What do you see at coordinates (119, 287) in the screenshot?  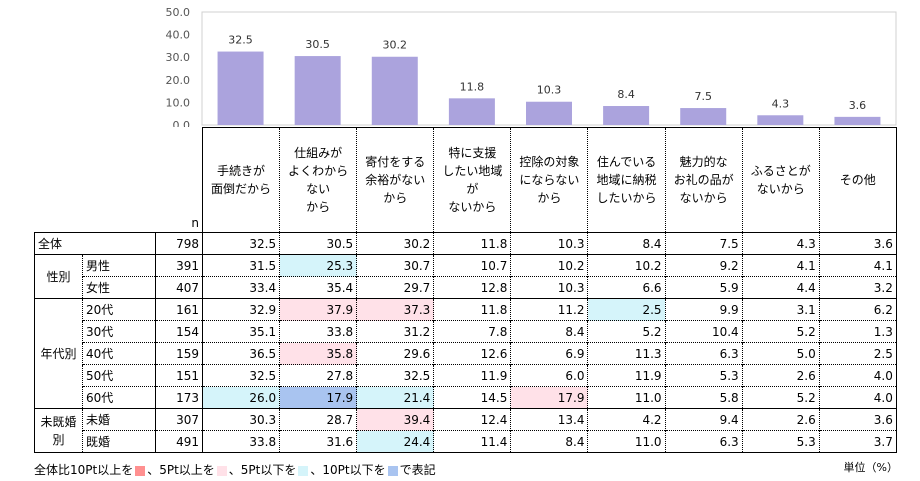 I see `row-label: 女性` at bounding box center [119, 287].